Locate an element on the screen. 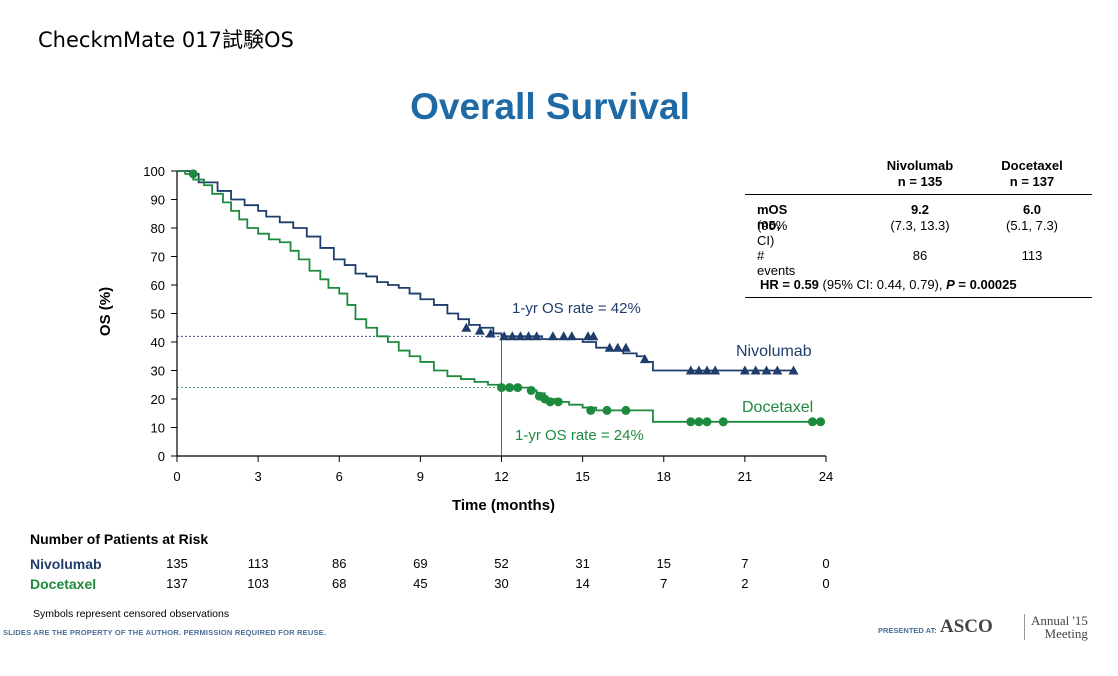 This screenshot has height=676, width=1118. y-tick-label: 100 is located at coordinates (154, 171).